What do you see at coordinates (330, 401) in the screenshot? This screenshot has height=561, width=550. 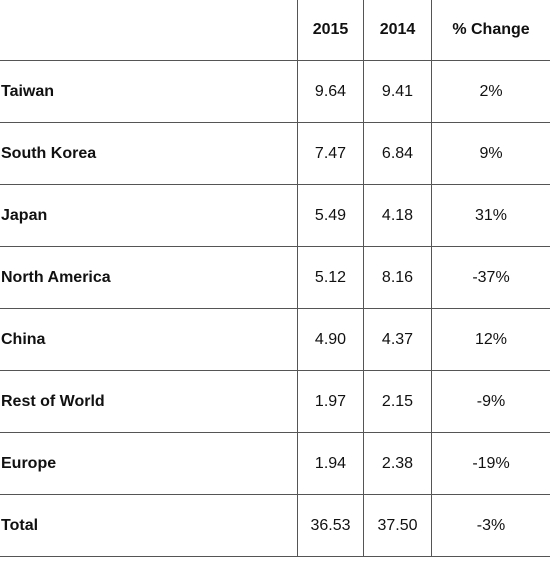 I see `value-2015: 1.97` at bounding box center [330, 401].